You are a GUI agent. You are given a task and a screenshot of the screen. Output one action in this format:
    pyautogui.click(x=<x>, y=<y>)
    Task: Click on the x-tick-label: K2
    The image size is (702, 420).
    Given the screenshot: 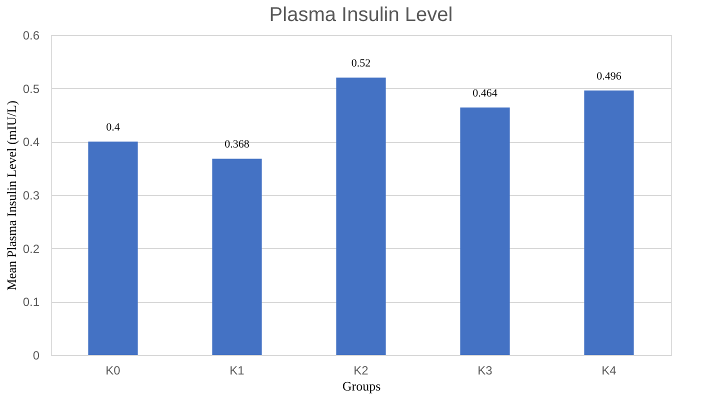 What is the action you would take?
    pyautogui.click(x=361, y=371)
    